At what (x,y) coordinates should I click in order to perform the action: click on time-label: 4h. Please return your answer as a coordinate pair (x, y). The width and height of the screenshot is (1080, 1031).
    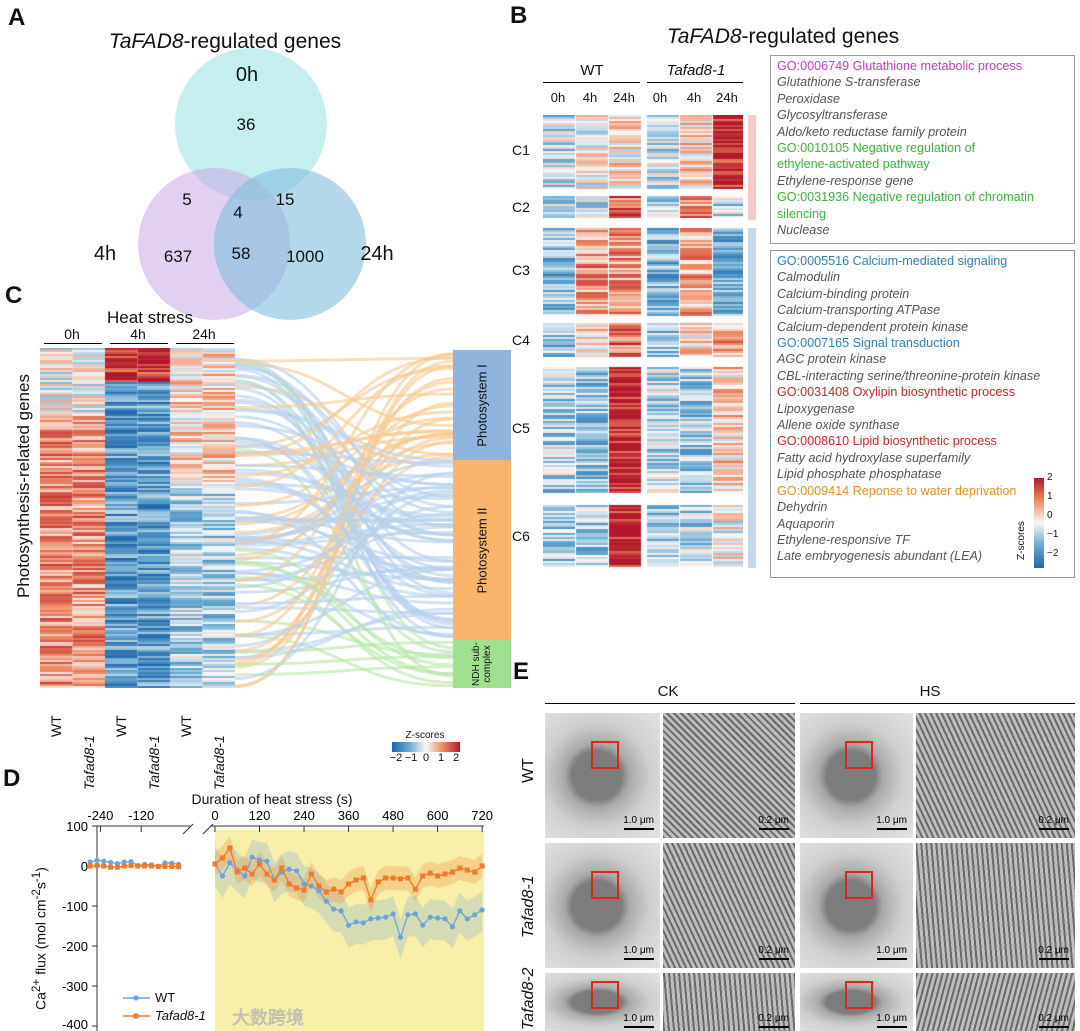
    Looking at the image, I should click on (590, 97).